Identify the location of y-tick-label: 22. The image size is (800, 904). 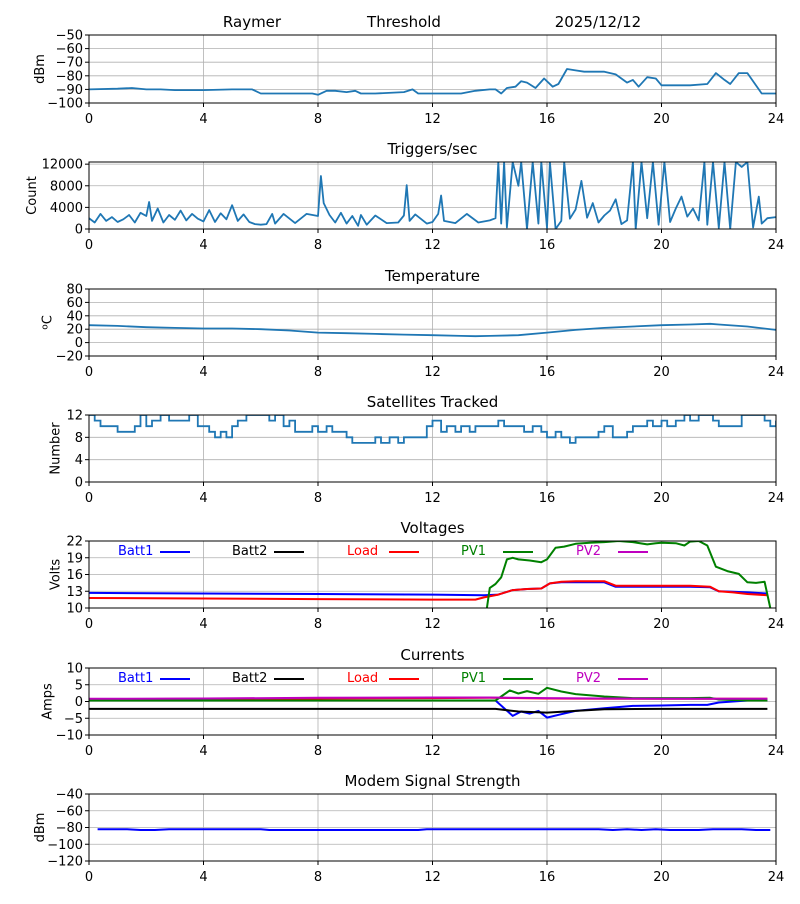
(74, 542).